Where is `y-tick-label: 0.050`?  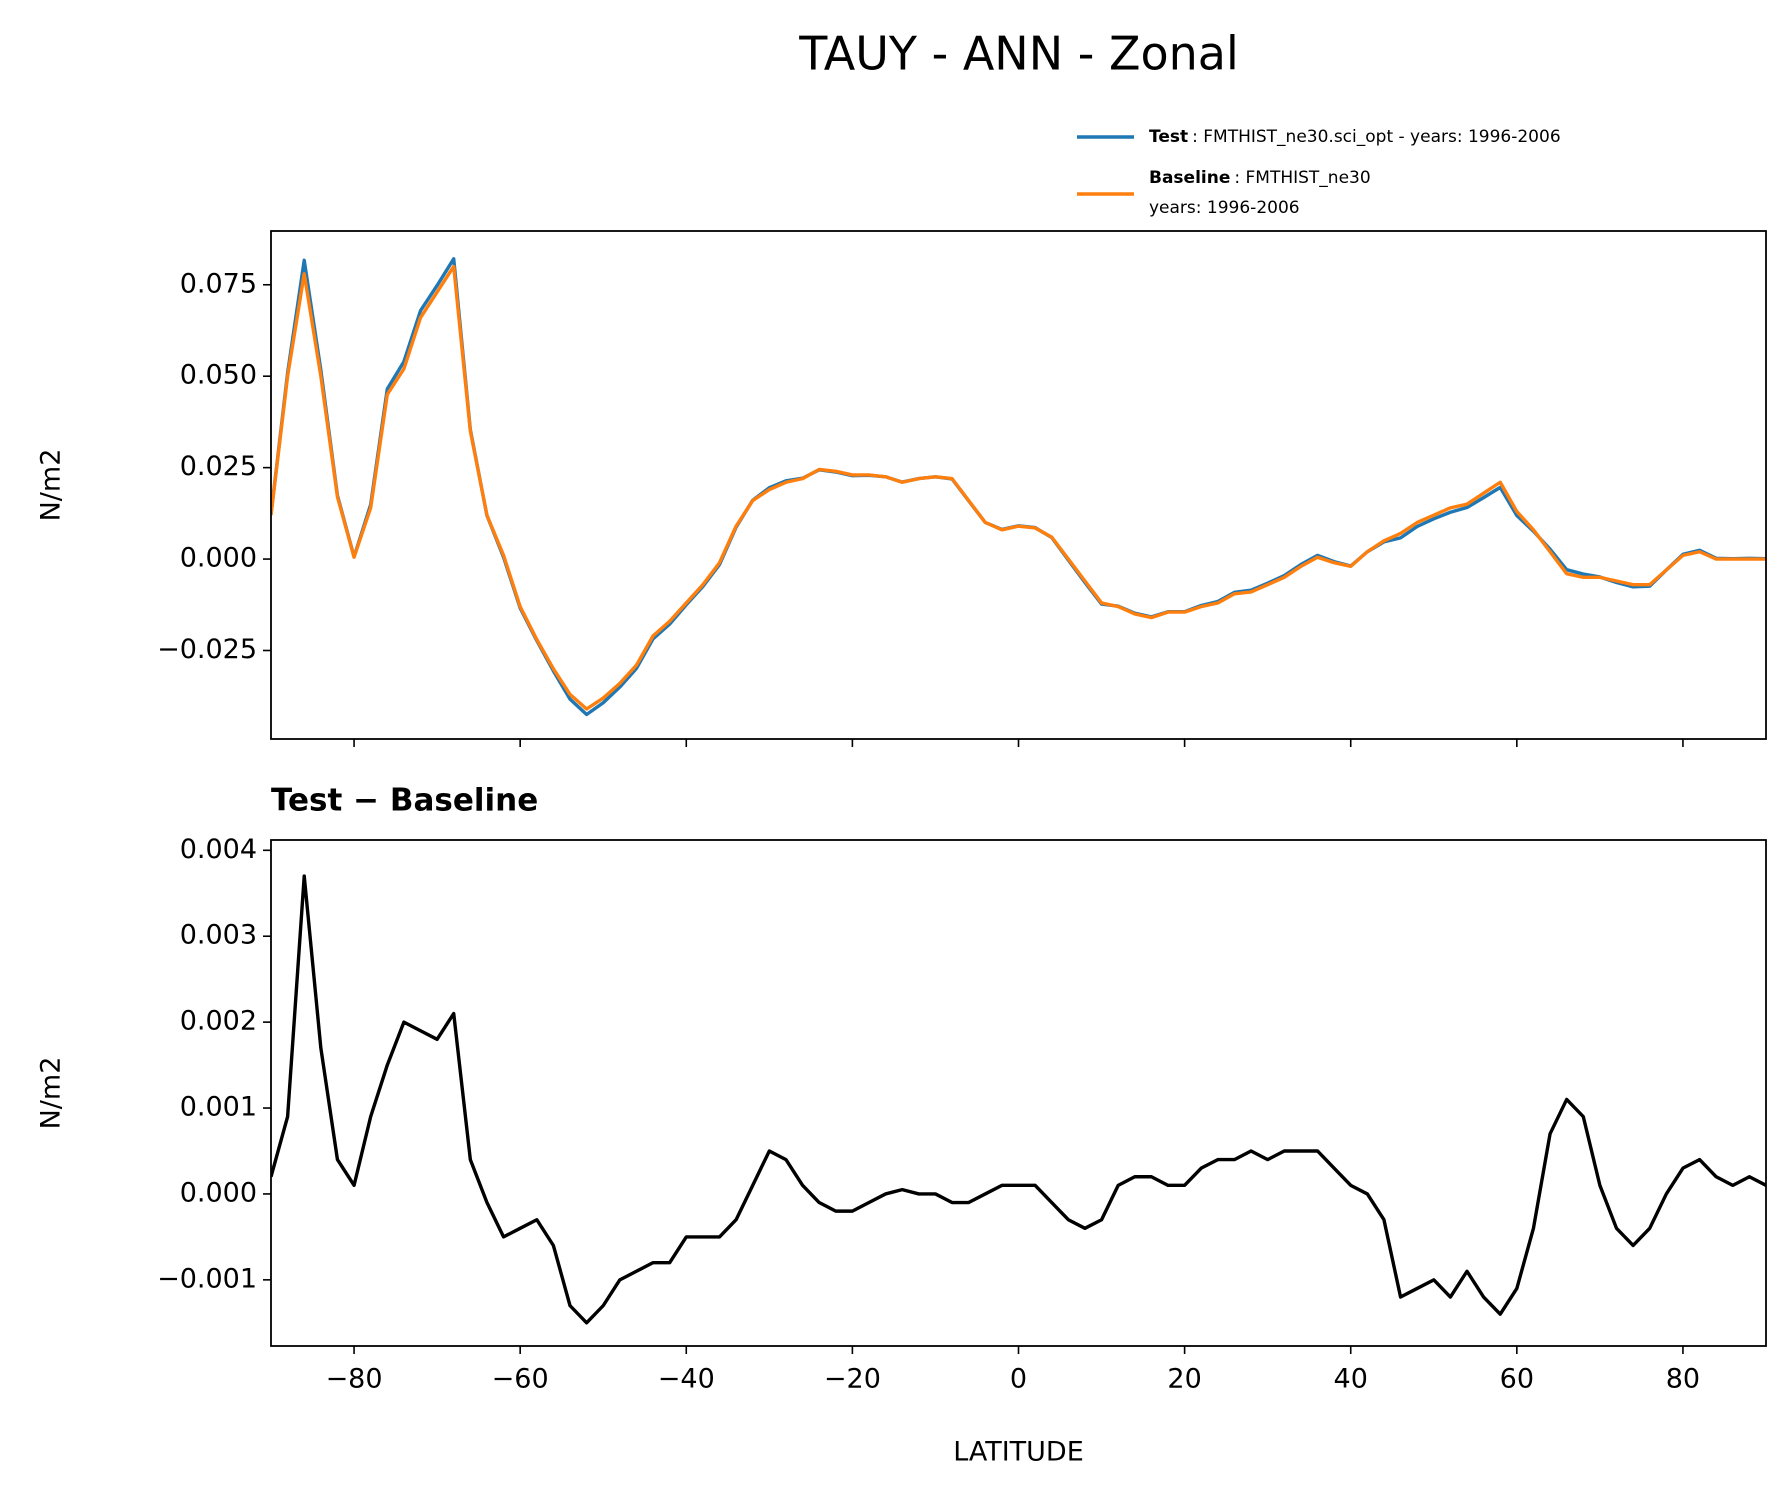
y-tick-label: 0.050 is located at coordinates (218, 375).